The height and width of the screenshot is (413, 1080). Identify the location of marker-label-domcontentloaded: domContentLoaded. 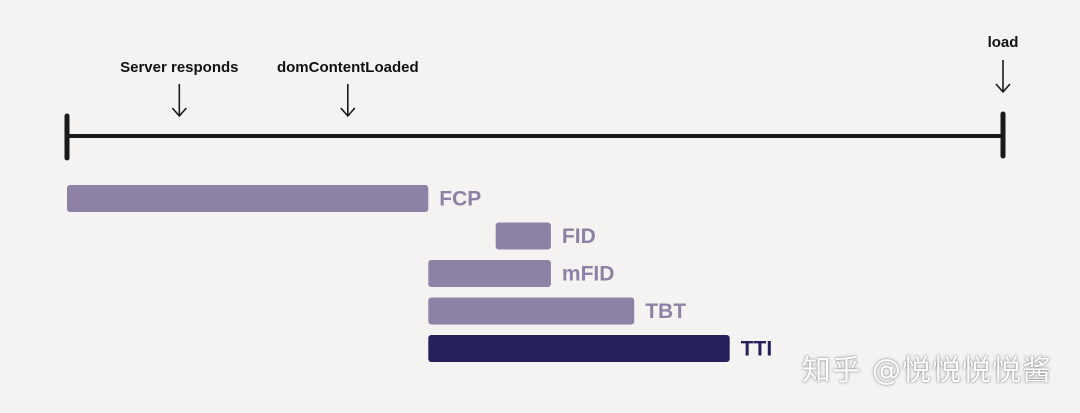
(348, 67).